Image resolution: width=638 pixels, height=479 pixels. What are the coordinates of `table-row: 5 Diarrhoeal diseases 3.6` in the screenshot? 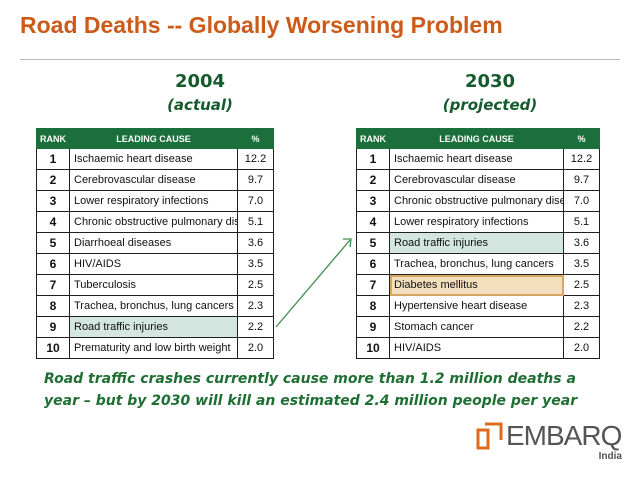 It's located at (155, 243).